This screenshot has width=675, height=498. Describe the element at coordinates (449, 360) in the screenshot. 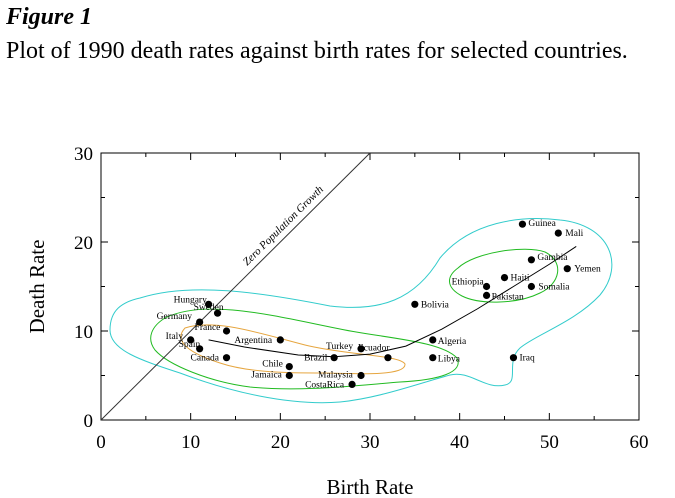

I see `point-label: Libya` at that location.